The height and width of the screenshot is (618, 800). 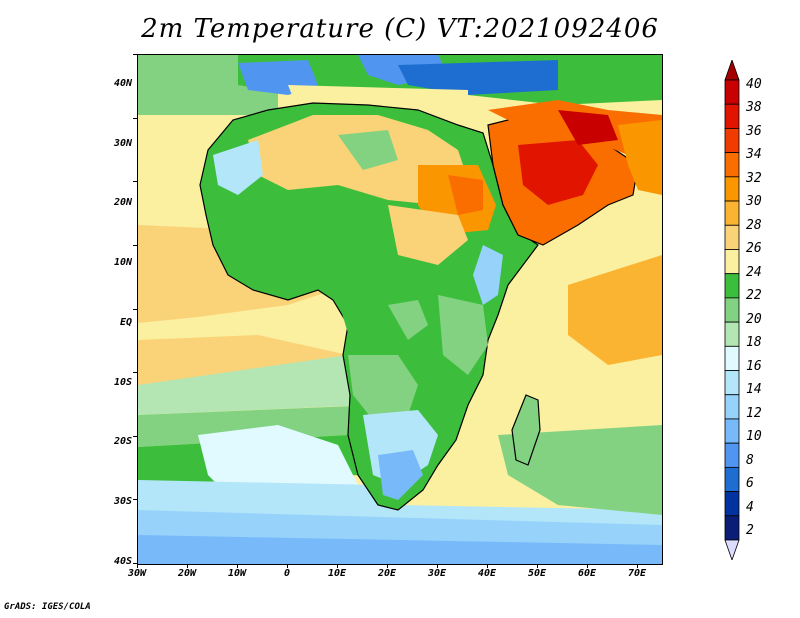 I want to click on colorbar-label-32: 32, so click(x=754, y=178).